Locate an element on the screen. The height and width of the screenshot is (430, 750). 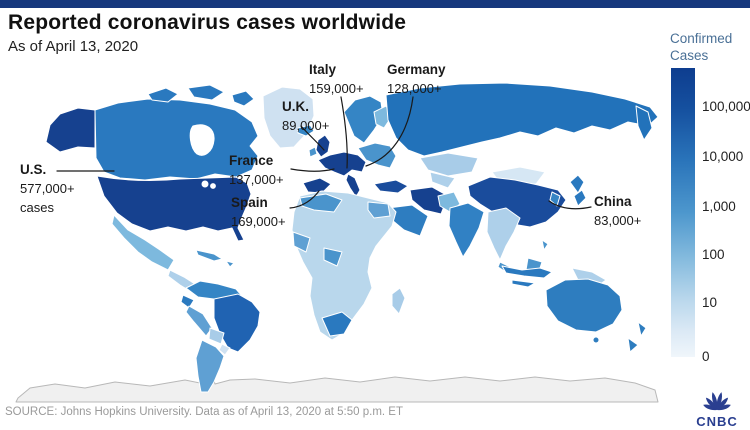
leader-line-china is located at coordinates (570, 205).